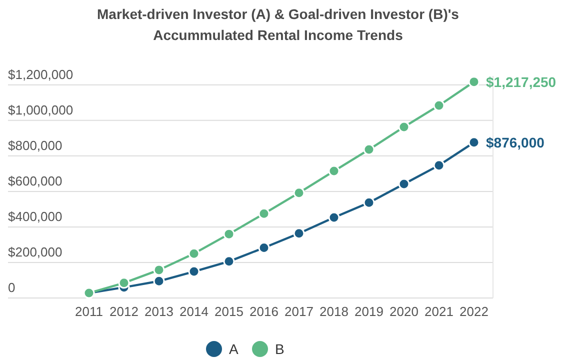 The height and width of the screenshot is (363, 562). What do you see at coordinates (35, 252) in the screenshot?
I see `y-tick-label: $200,000` at bounding box center [35, 252].